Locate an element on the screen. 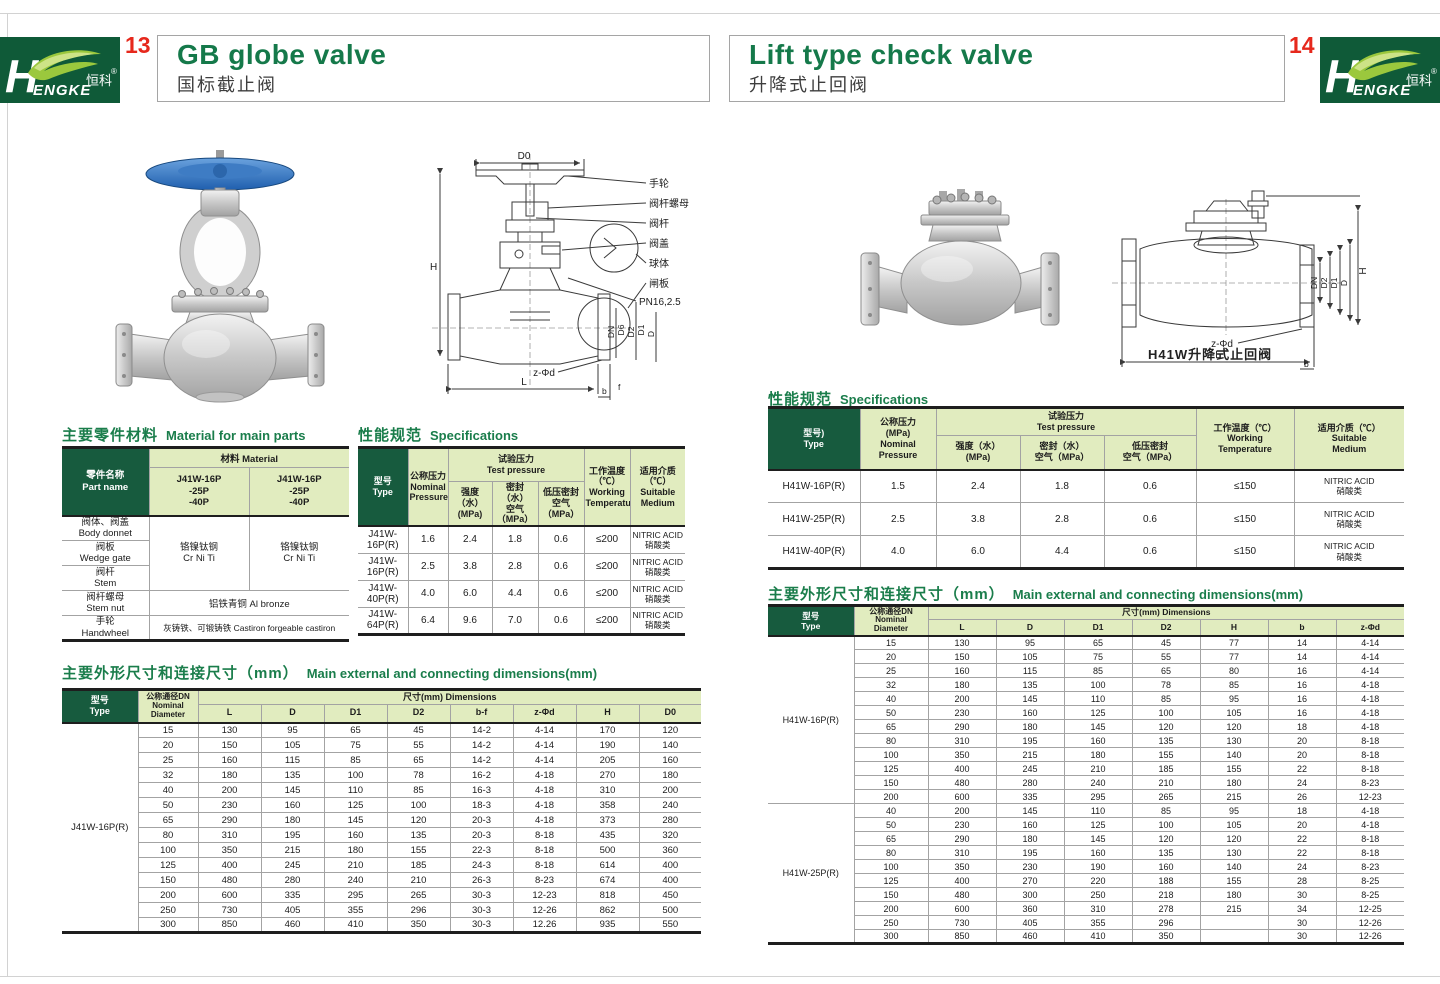 The width and height of the screenshot is (1440, 984). part-name-cell: 阀杆 Stem is located at coordinates (105, 578).